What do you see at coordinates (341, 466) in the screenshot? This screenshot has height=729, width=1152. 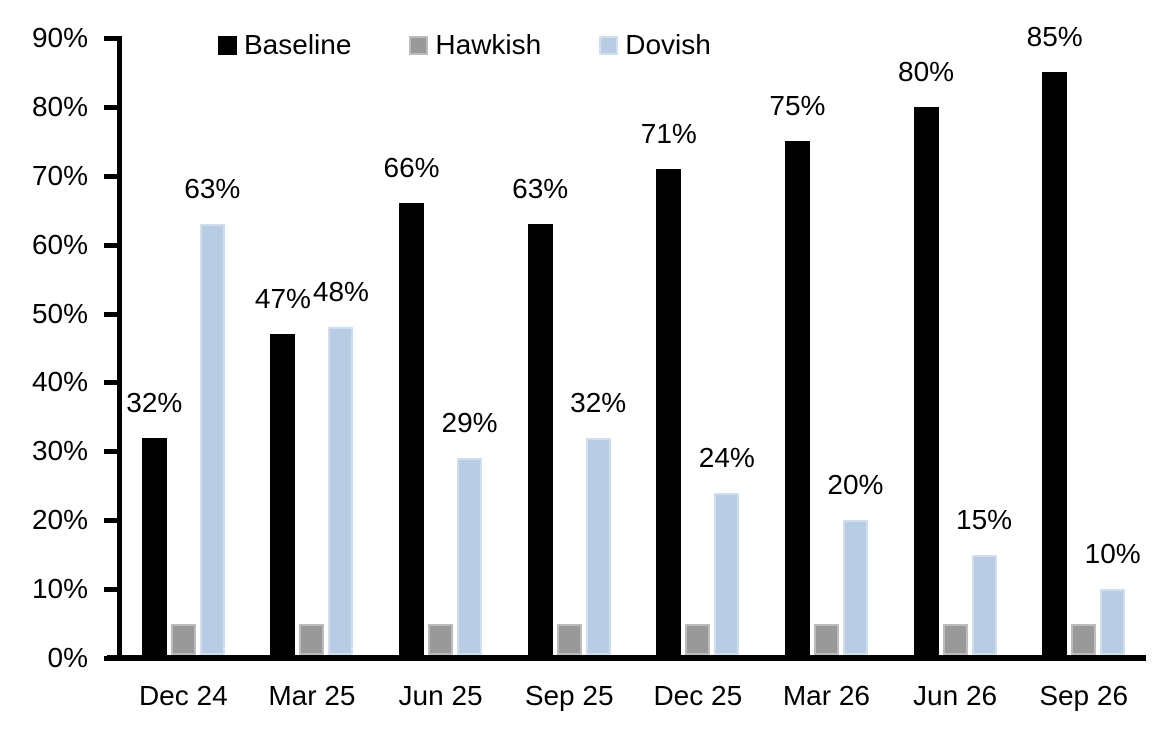 I see `bar-dovish-mar-25: 48%` at bounding box center [341, 466].